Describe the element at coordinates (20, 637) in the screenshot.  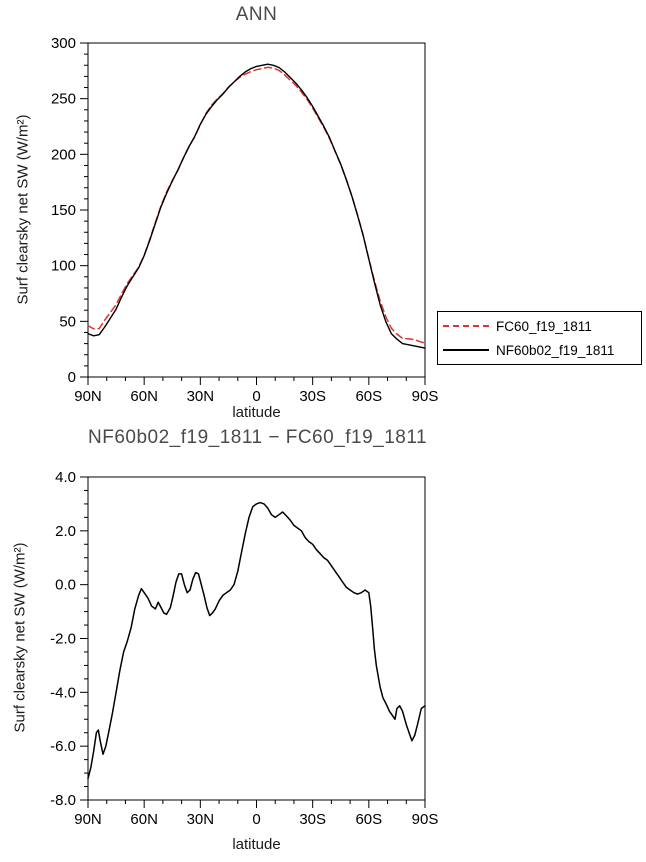
I see `bottom-y-axis-label: Surf clearsky net SW (W/m²)` at that location.